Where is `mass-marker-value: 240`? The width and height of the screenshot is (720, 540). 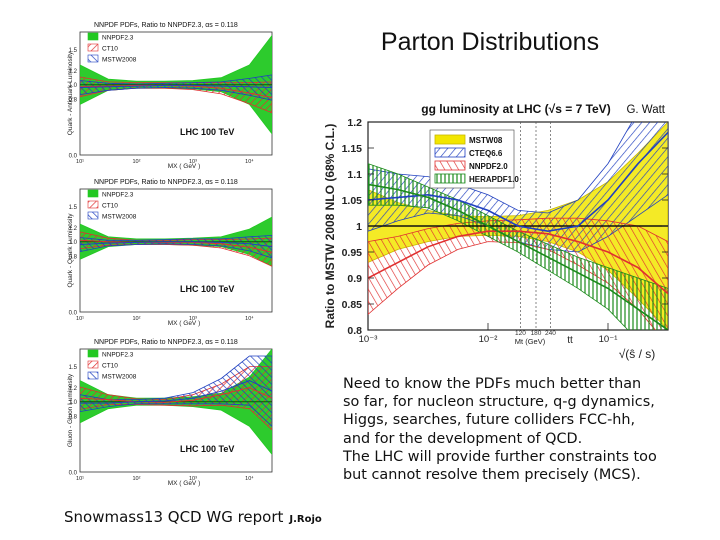
mass-marker-value: 240 is located at coordinates (550, 333).